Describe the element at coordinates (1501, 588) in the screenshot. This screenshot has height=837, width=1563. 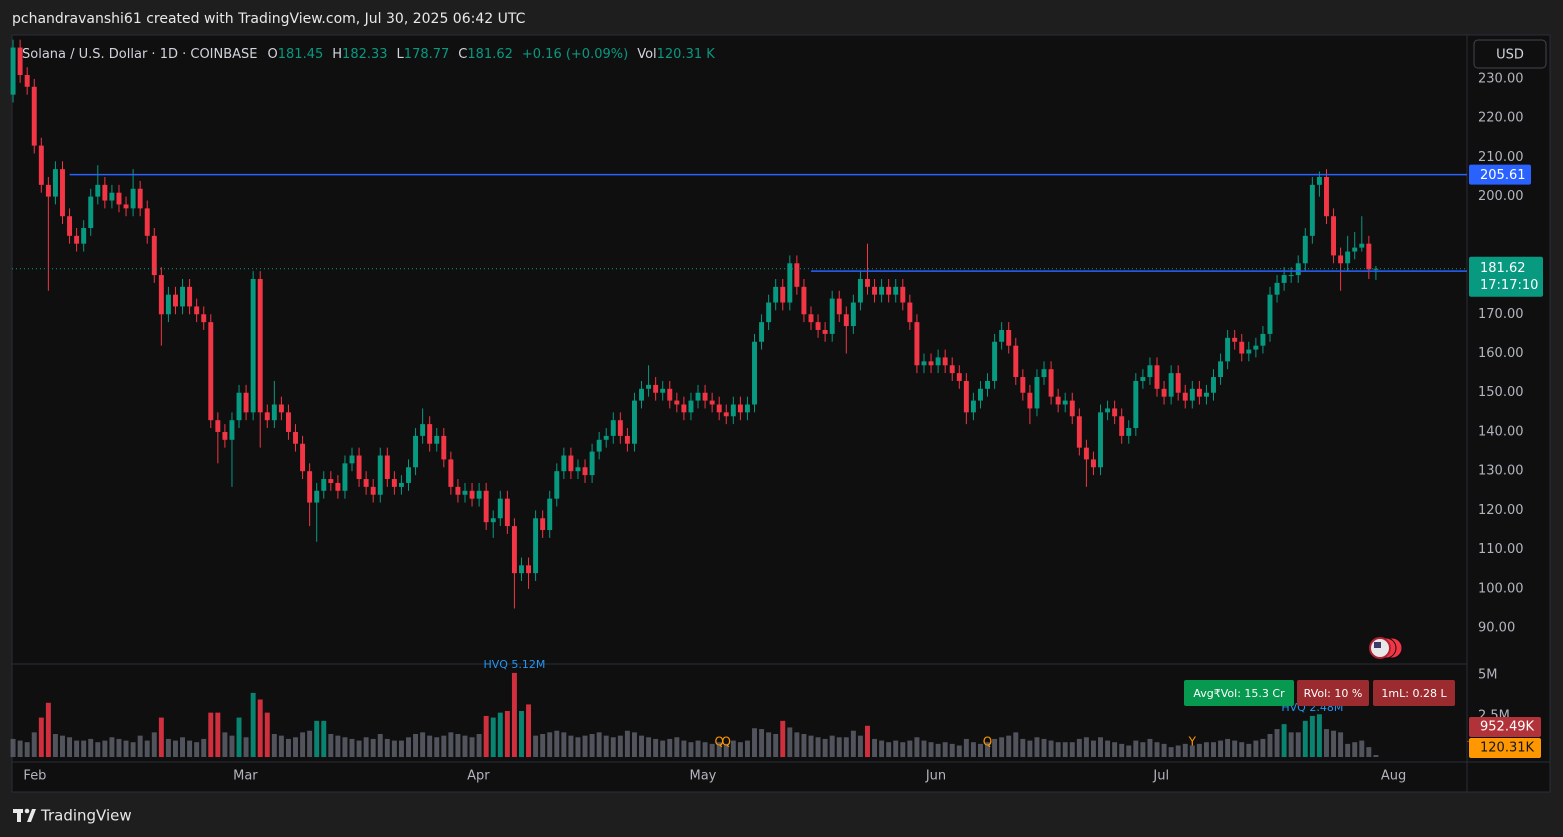
I see `y-tick-label: 100.00` at that location.